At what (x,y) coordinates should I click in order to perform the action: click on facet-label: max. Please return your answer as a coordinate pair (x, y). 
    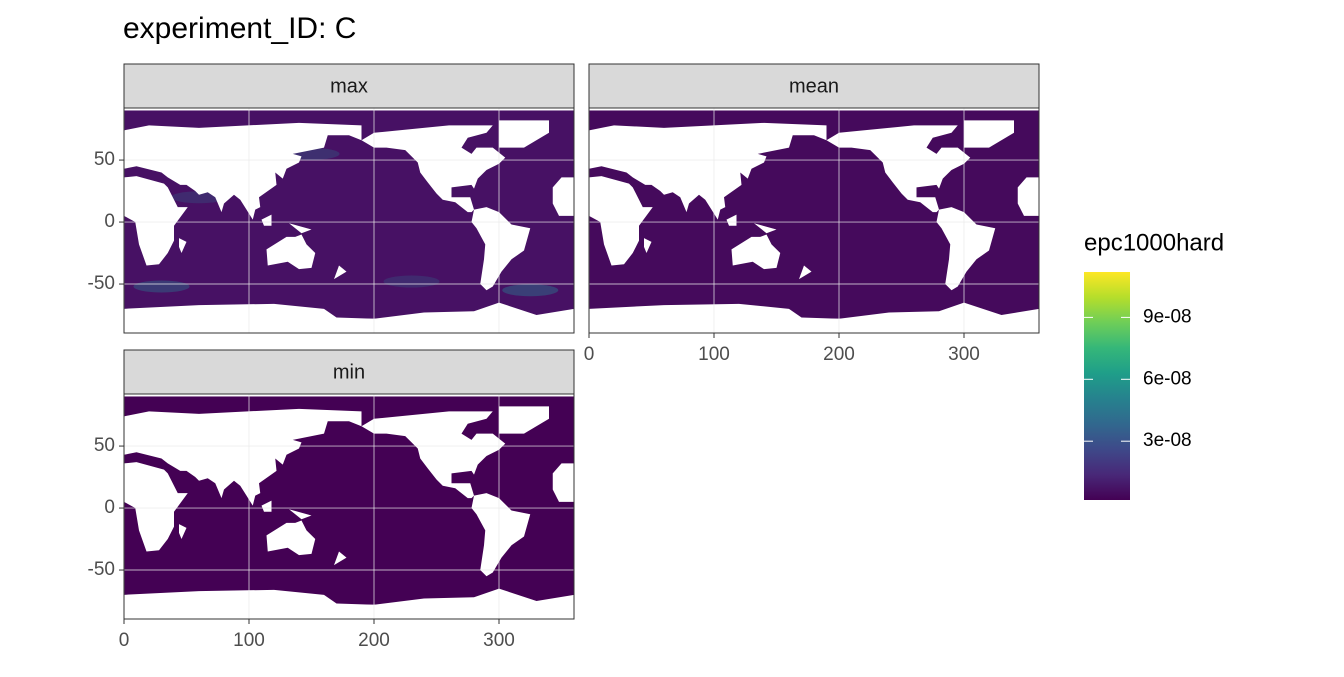
    Looking at the image, I should click on (349, 86).